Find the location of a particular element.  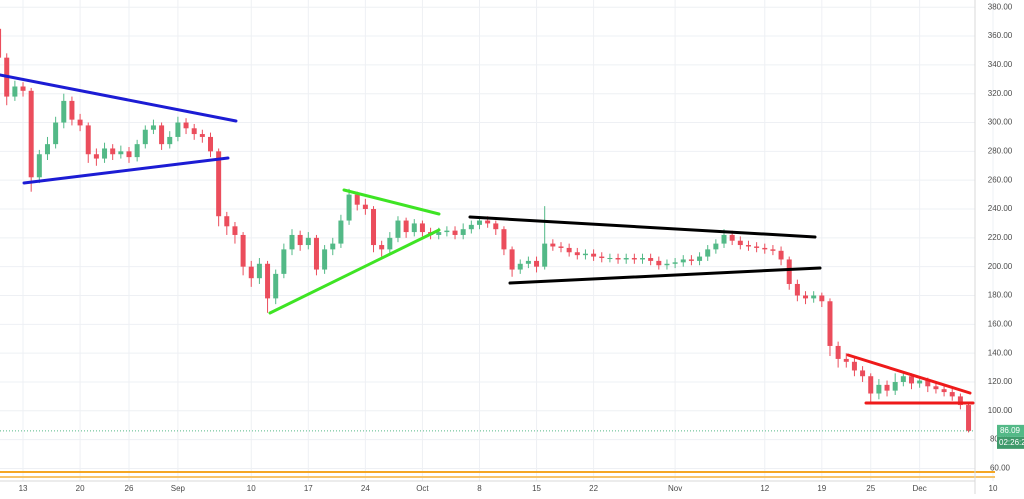

x-tick-label: Sep is located at coordinates (178, 488).